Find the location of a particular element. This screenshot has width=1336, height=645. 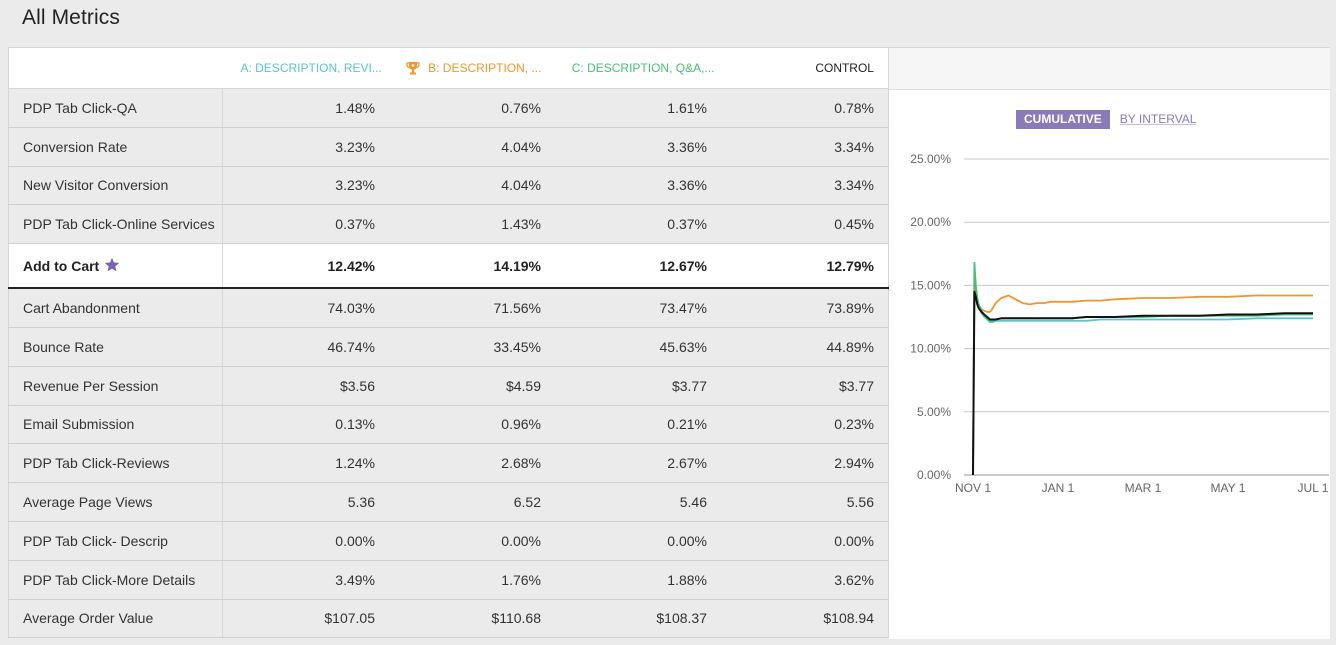

metric-value-cell: 46.74% is located at coordinates (351, 346).